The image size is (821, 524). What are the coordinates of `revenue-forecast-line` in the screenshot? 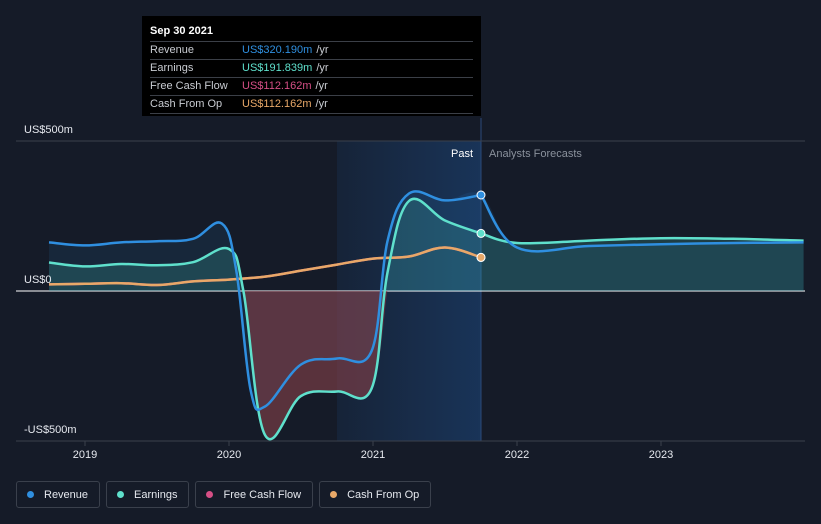 It's located at (641, 223).